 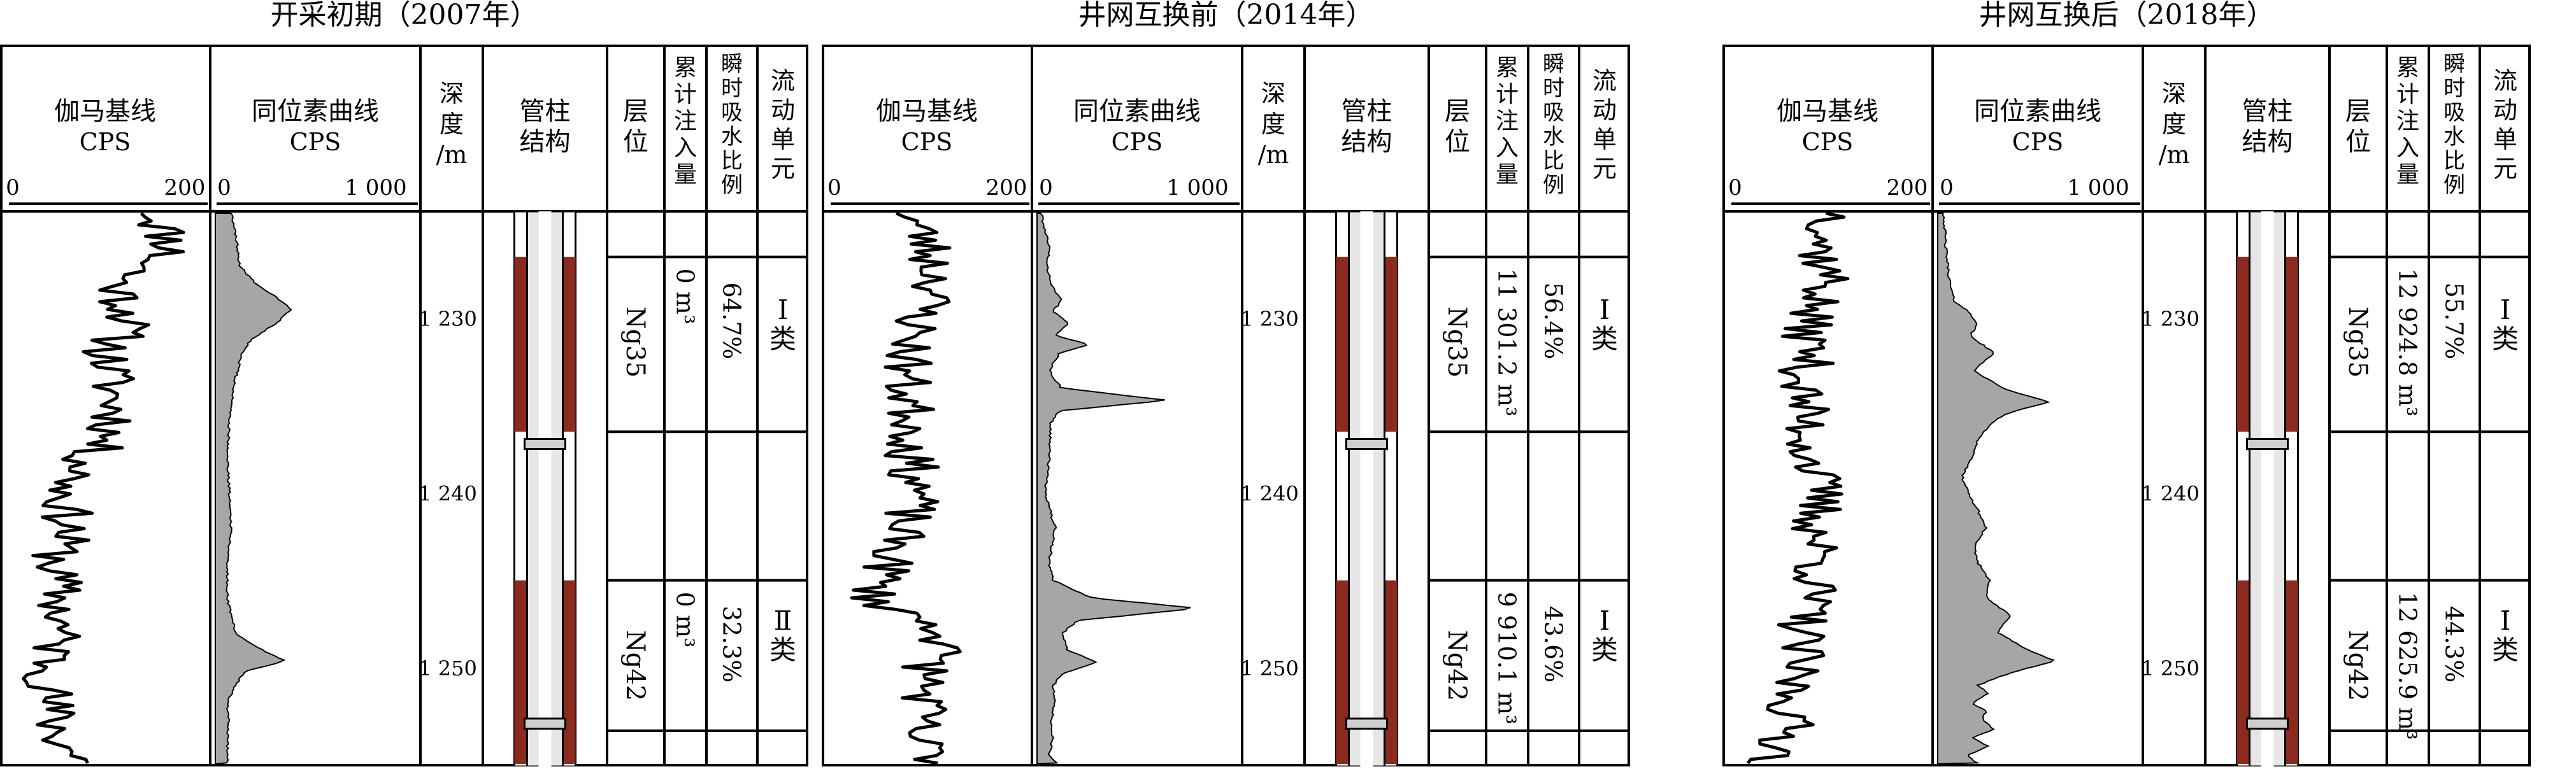 What do you see at coordinates (404, 15) in the screenshot?
I see `panel-title: 开采初期（2007年）` at bounding box center [404, 15].